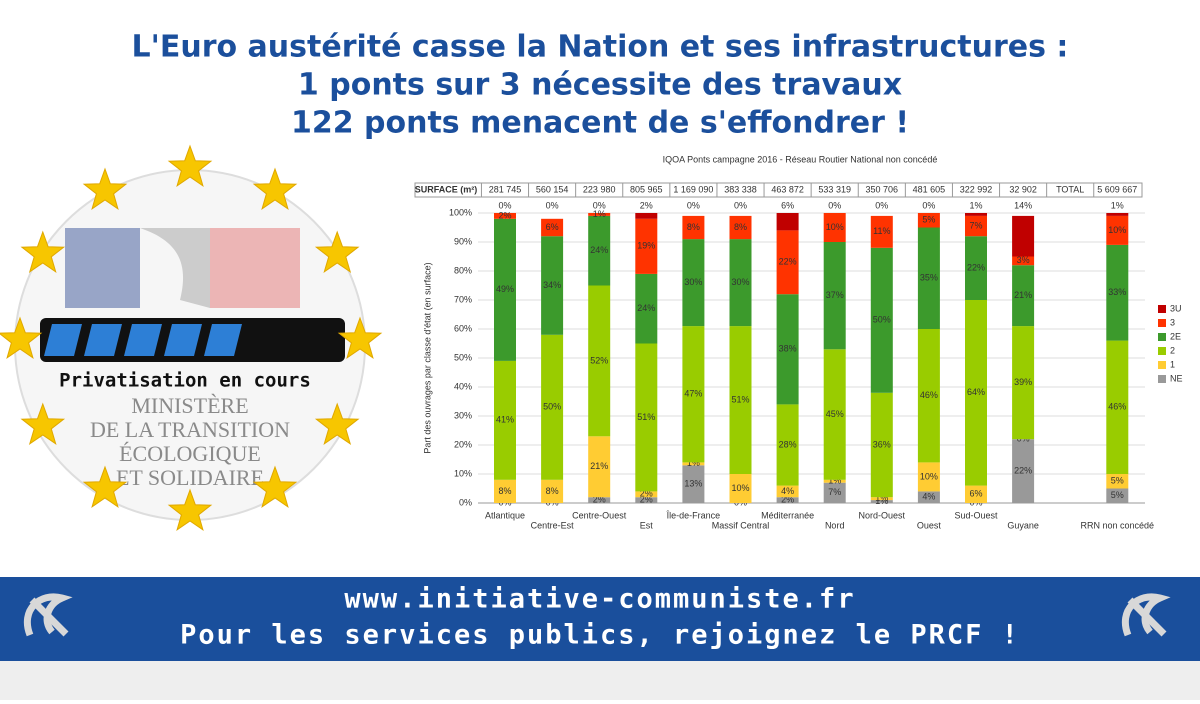 The height and width of the screenshot is (704, 1200). What do you see at coordinates (976, 392) in the screenshot?
I see `value-label: 64%` at bounding box center [976, 392].